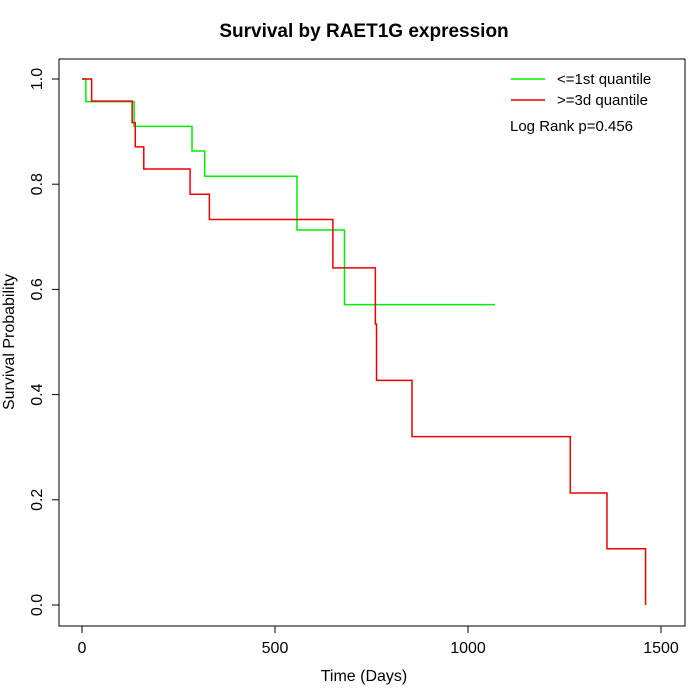 The image size is (700, 700). Describe the element at coordinates (9, 342) in the screenshot. I see `y-axis-label: Survival Probability` at that location.